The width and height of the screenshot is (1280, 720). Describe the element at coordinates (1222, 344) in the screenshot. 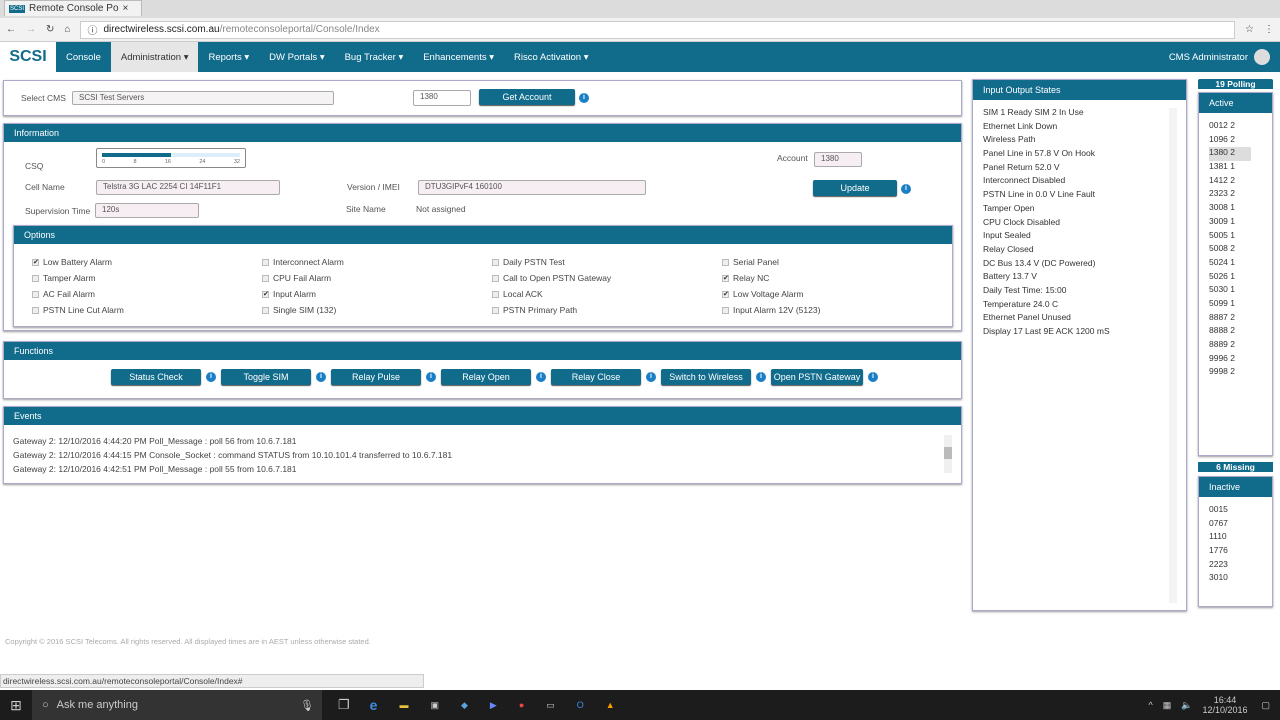

I see `list-item: 8889 2` at that location.